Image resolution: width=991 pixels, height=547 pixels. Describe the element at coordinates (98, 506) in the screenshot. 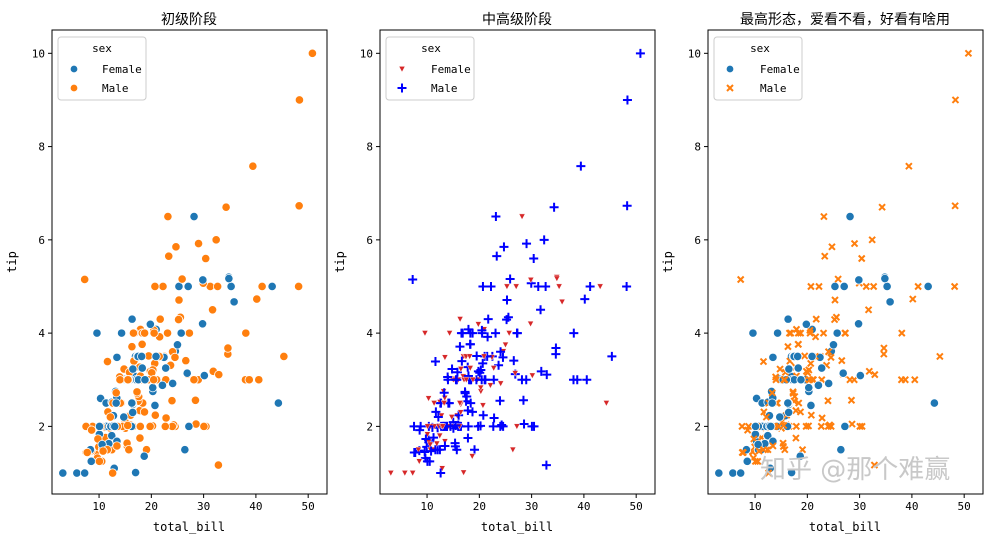

I see `x-tick-label: 10` at that location.